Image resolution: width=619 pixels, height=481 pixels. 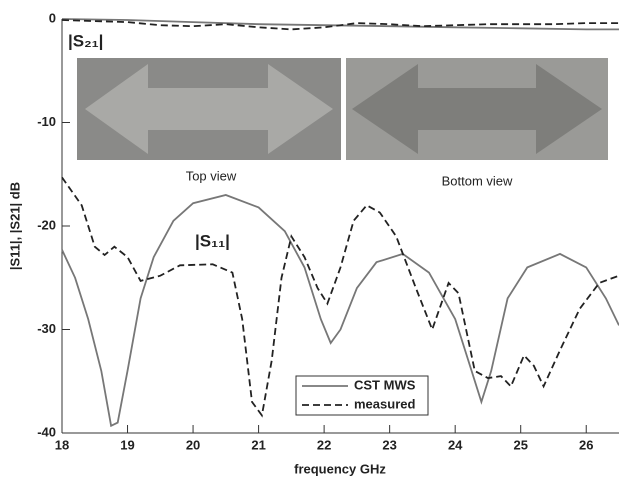 What do you see at coordinates (14, 226) in the screenshot?
I see `y-axis-label: |S11|, |S21| dB` at bounding box center [14, 226].